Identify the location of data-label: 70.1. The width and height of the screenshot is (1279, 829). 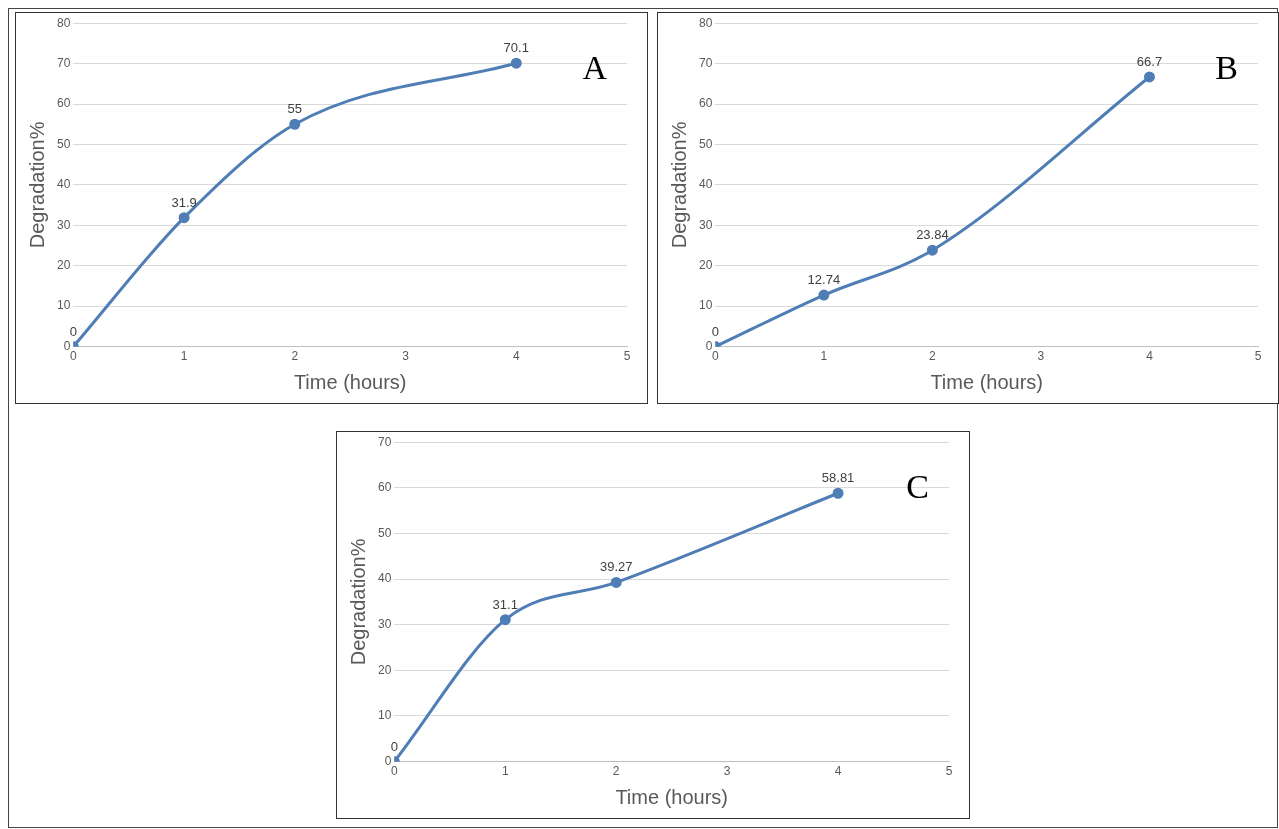
(516, 48).